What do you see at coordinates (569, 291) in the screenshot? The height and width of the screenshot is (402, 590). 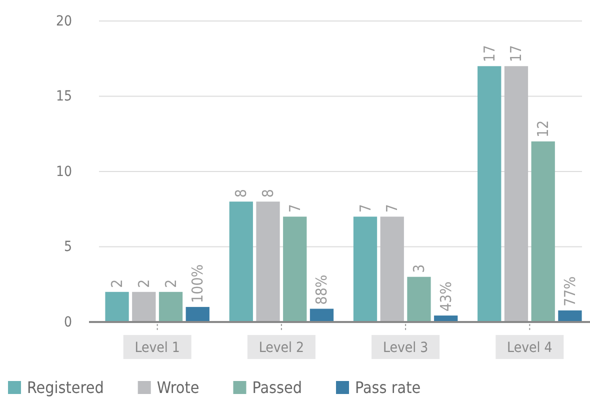 I see `data-label: 77%` at bounding box center [569, 291].